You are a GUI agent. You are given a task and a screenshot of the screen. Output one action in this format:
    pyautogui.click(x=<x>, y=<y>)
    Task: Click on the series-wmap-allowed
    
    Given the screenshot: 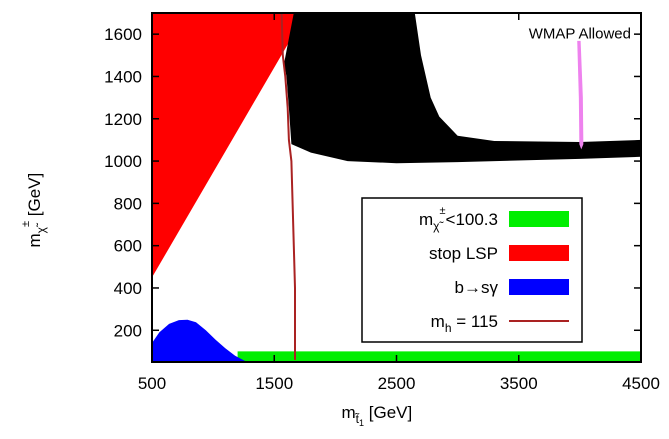 What is the action you would take?
    pyautogui.click(x=580, y=95)
    